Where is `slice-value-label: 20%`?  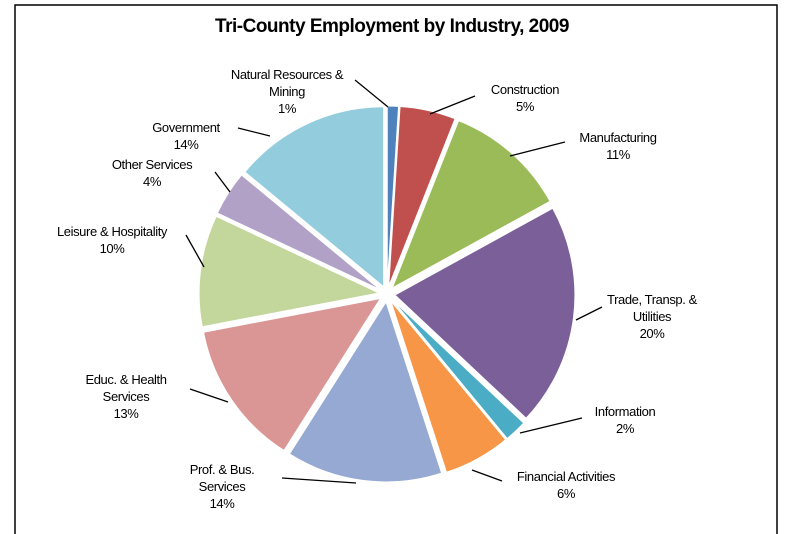 slice-value-label: 20% is located at coordinates (652, 333).